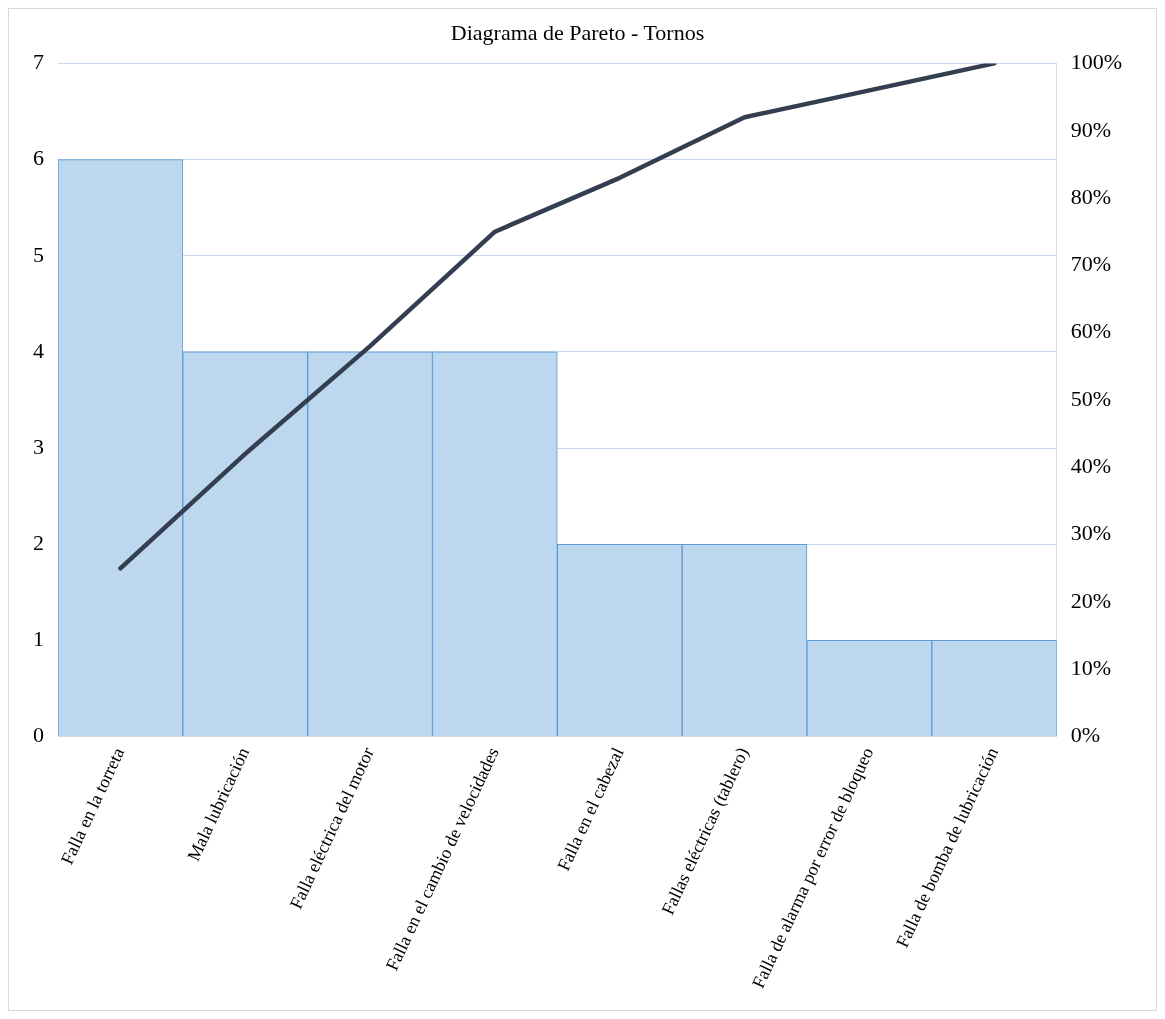 This screenshot has width=1165, height=1019. I want to click on y-tick-label: 4, so click(38, 350).